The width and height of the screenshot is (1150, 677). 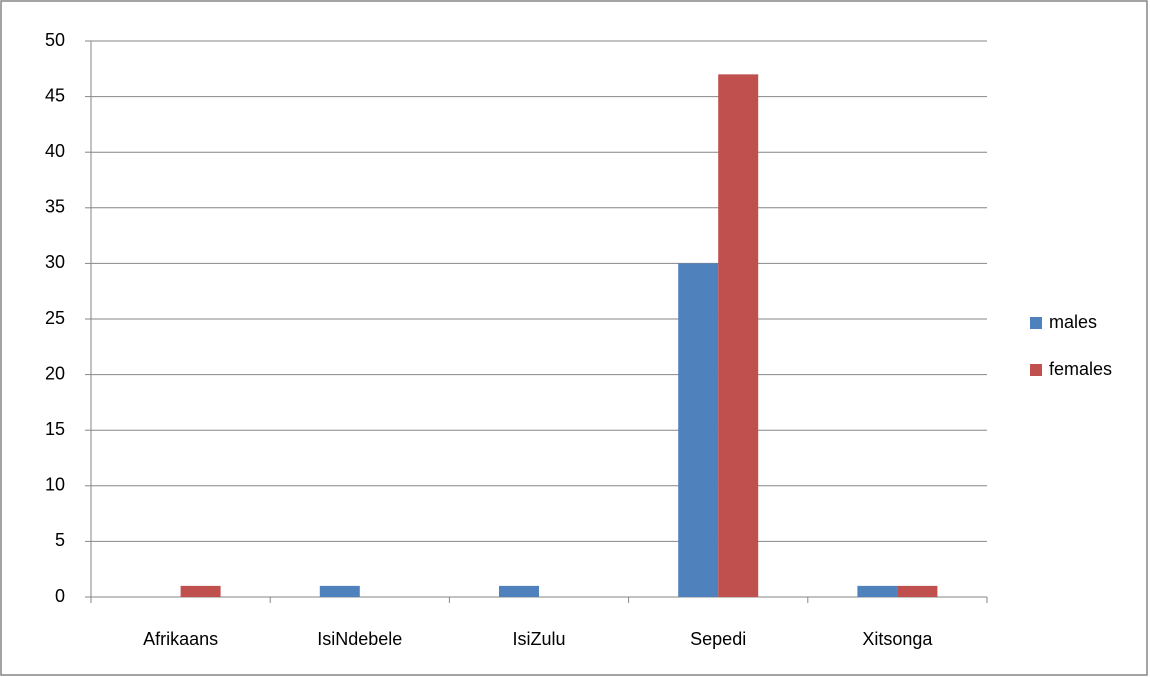 I want to click on y-tick-label: 0, so click(x=60, y=596).